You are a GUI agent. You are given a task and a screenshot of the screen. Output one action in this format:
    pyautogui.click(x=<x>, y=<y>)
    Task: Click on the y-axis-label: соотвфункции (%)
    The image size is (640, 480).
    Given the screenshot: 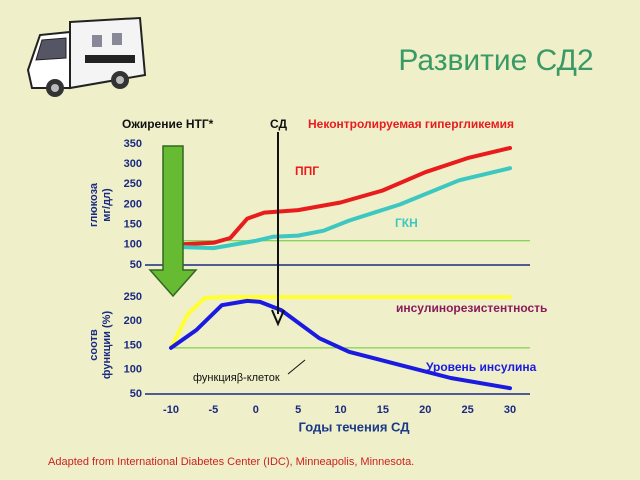 What is the action you would take?
    pyautogui.click(x=100, y=345)
    